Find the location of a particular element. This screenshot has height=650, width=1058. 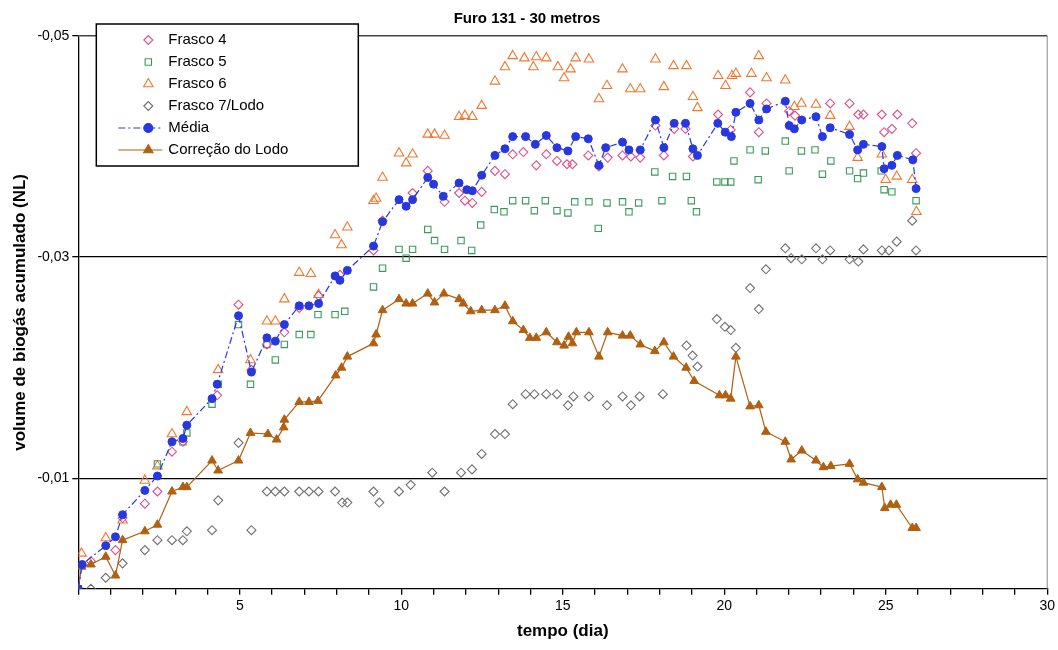

x-tick-label: 20 is located at coordinates (724, 605).